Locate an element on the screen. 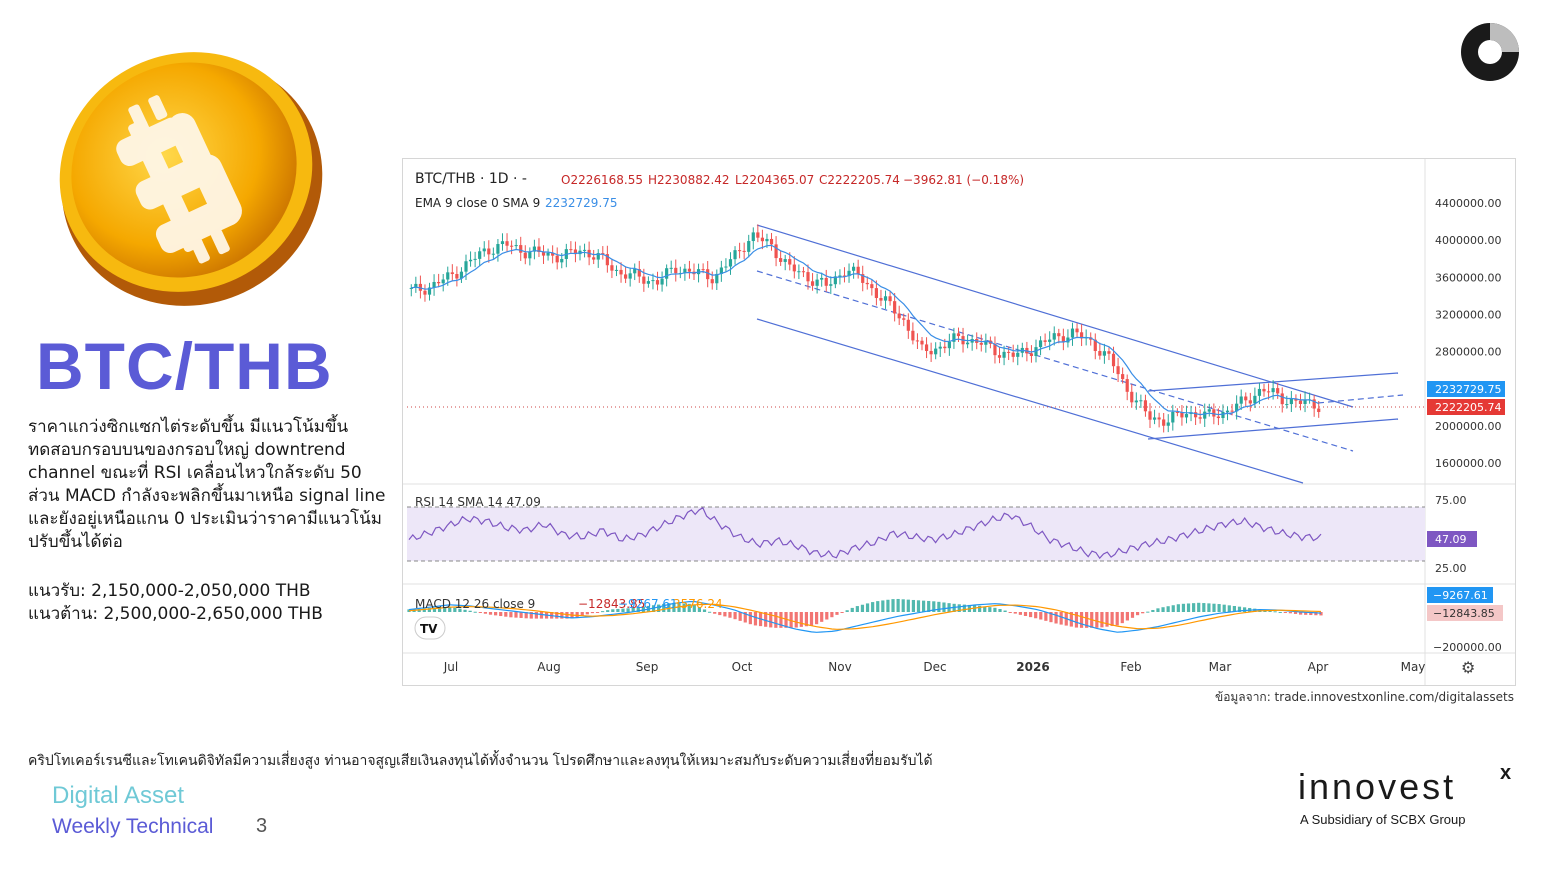 The width and height of the screenshot is (1548, 870). ema-tag: 2232729.75 is located at coordinates (1468, 389).